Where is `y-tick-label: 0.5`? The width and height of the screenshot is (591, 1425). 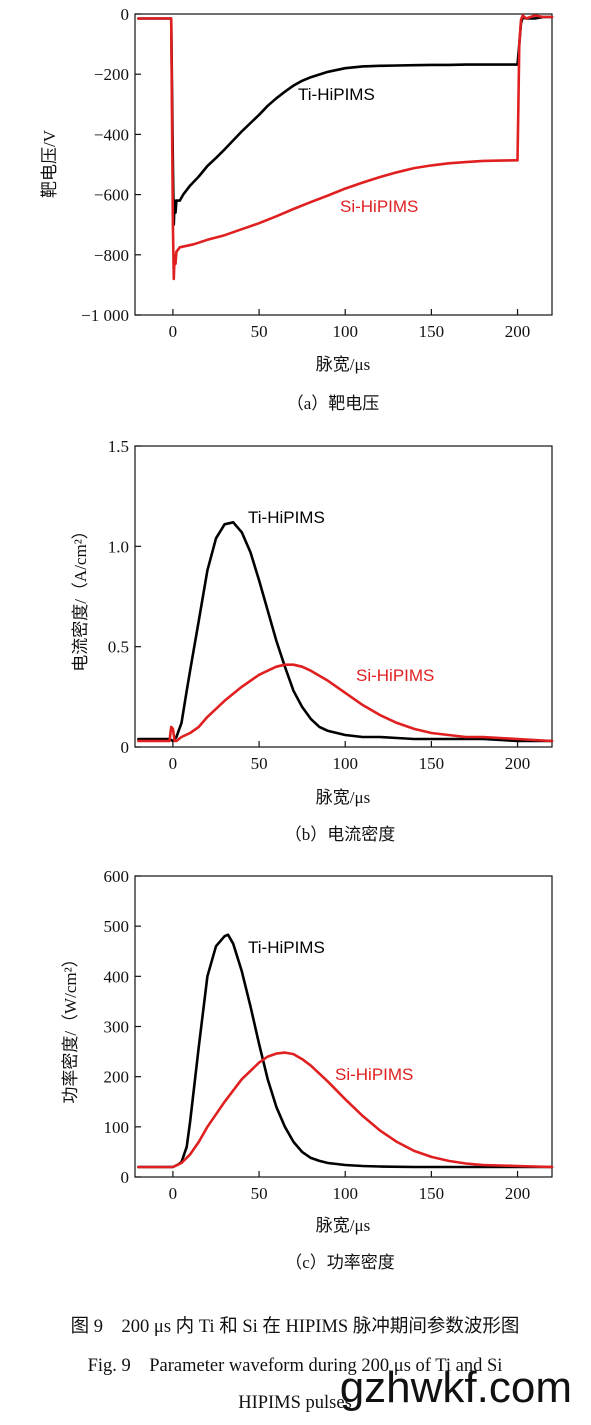
y-tick-label: 0.5 is located at coordinates (118, 647).